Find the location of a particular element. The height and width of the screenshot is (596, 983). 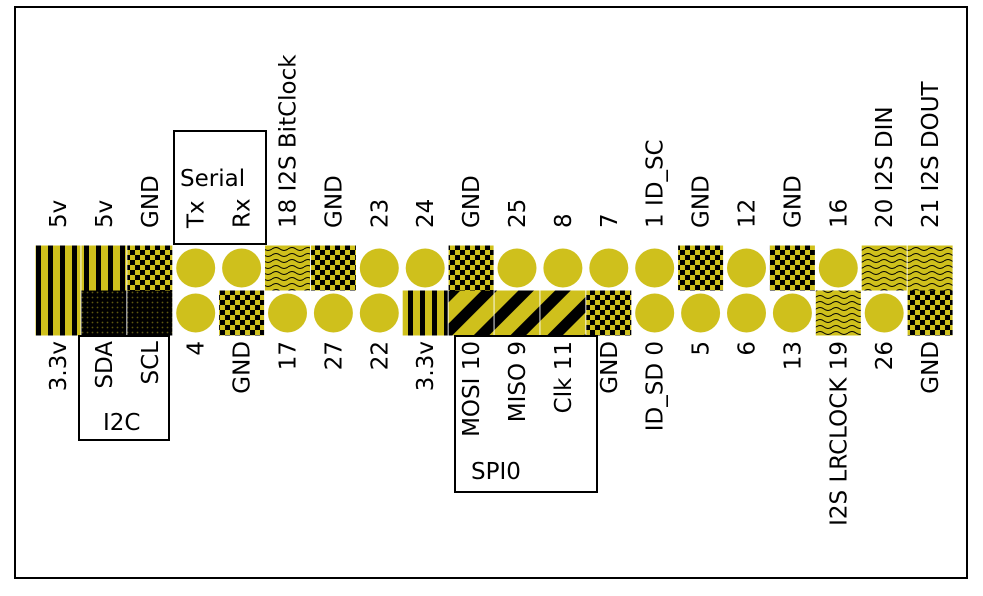

bottom-pin-label-2: SDA is located at coordinates (105, 365).